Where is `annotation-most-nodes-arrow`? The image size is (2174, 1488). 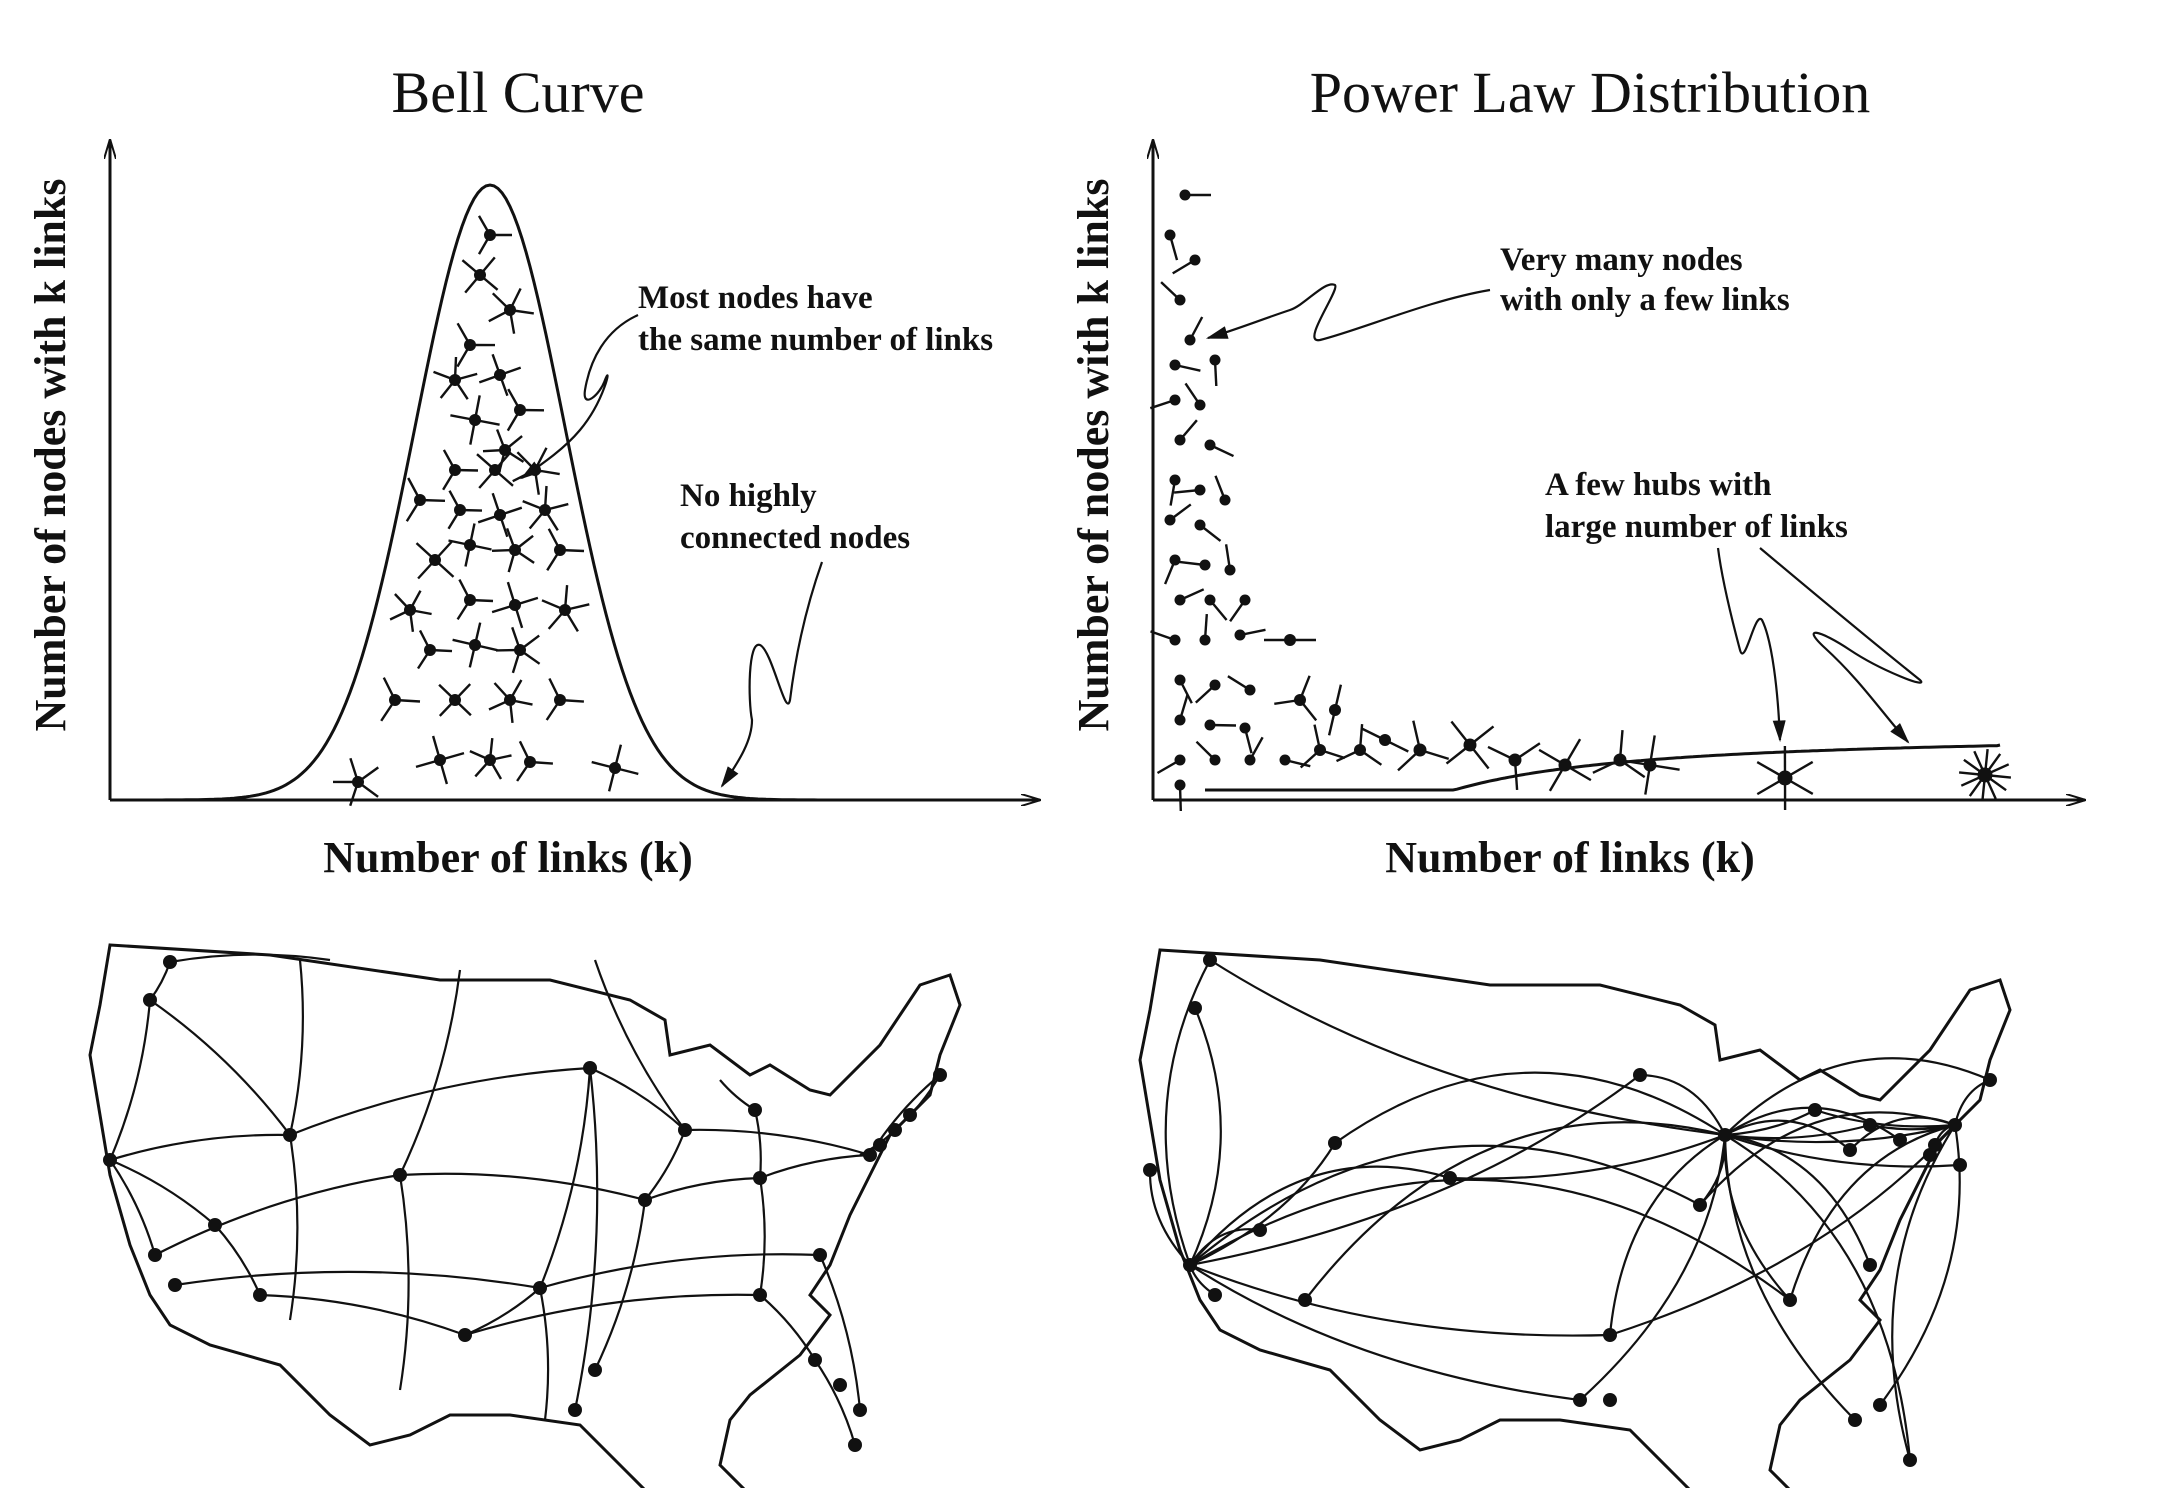 annotation-most-nodes-arrow is located at coordinates (579, 396).